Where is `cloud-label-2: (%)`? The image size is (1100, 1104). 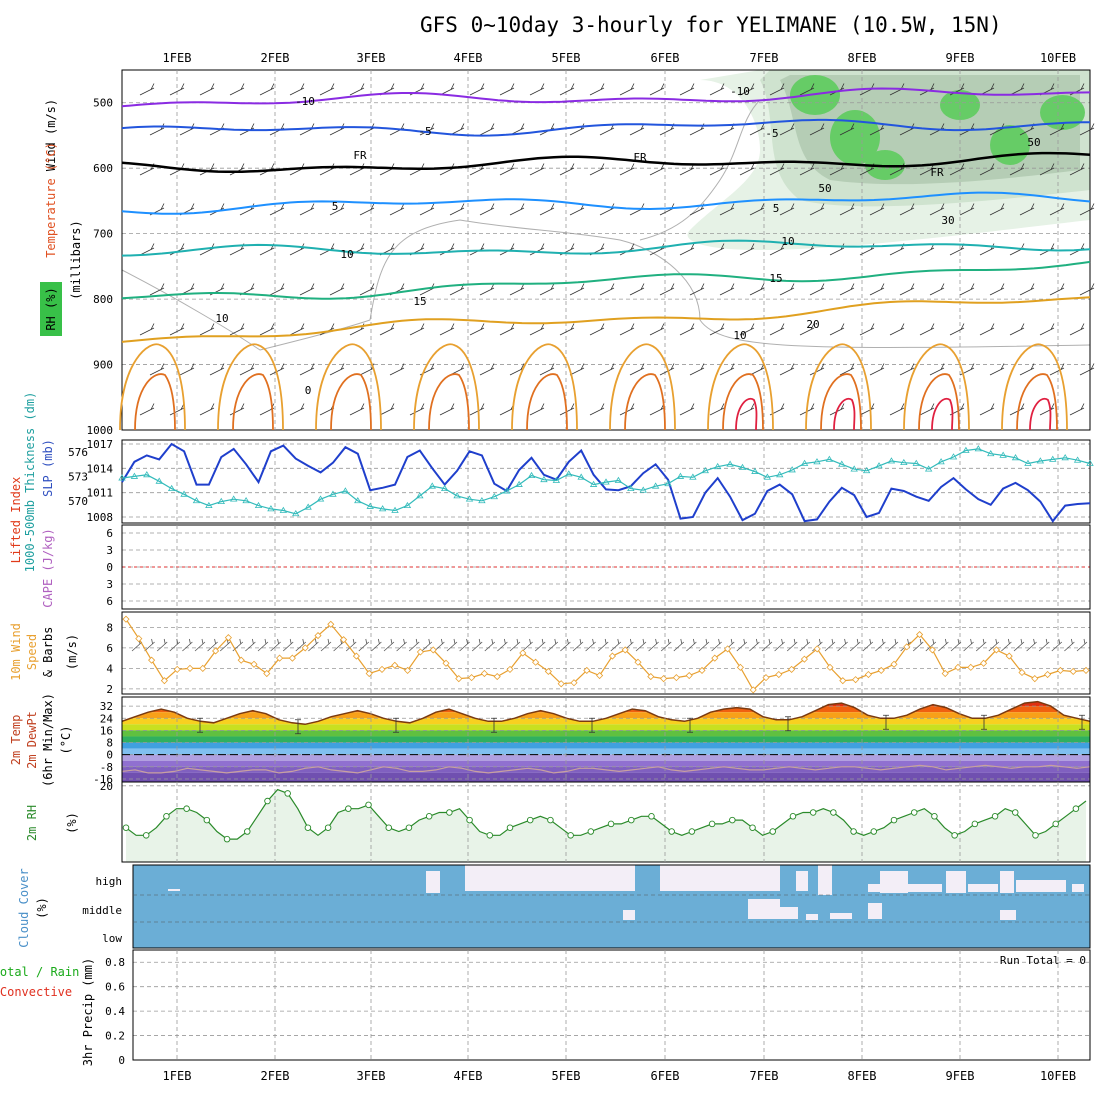 cloud-label-2: (%) is located at coordinates (42, 908).